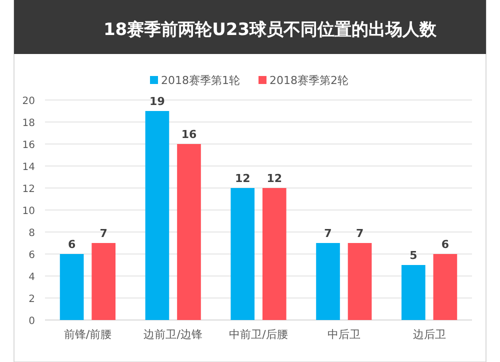  What do you see at coordinates (31, 255) in the screenshot?
I see `y-tick-label: 6` at bounding box center [31, 255].